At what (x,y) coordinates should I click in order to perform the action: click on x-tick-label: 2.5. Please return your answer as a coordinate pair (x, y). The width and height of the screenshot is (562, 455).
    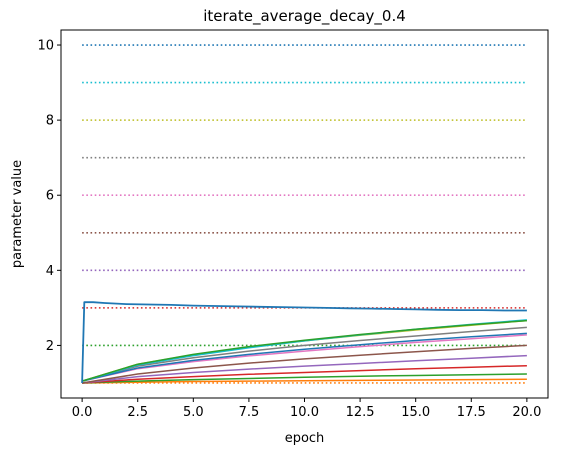
    Looking at the image, I should click on (137, 412).